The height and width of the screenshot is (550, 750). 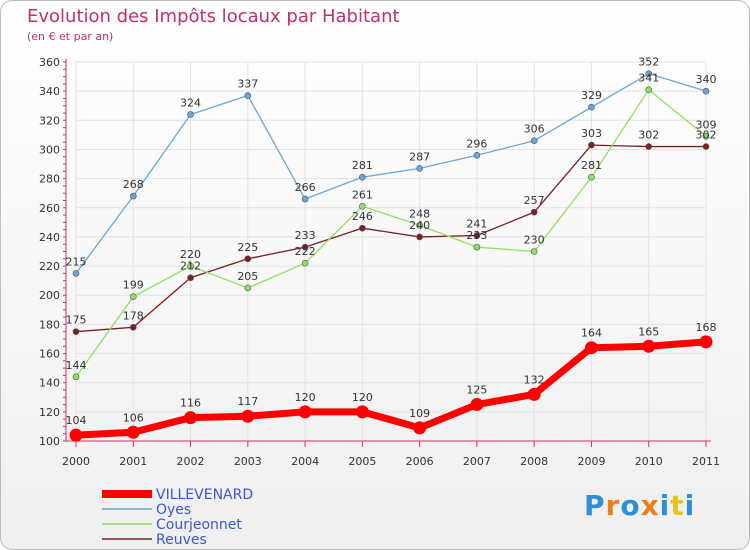 What do you see at coordinates (190, 254) in the screenshot?
I see `data-label: 220` at bounding box center [190, 254].